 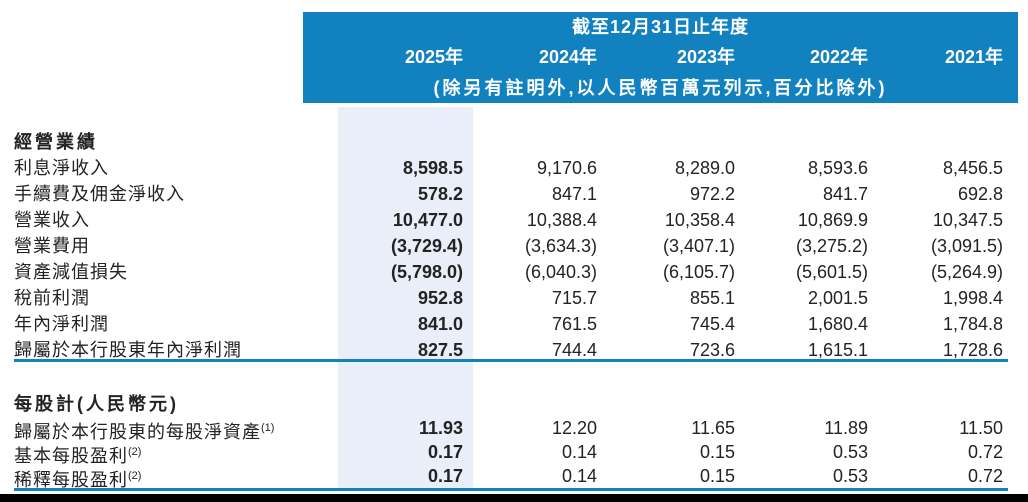 I want to click on row-label-cell: 資產減值損失, so click(x=176, y=272).